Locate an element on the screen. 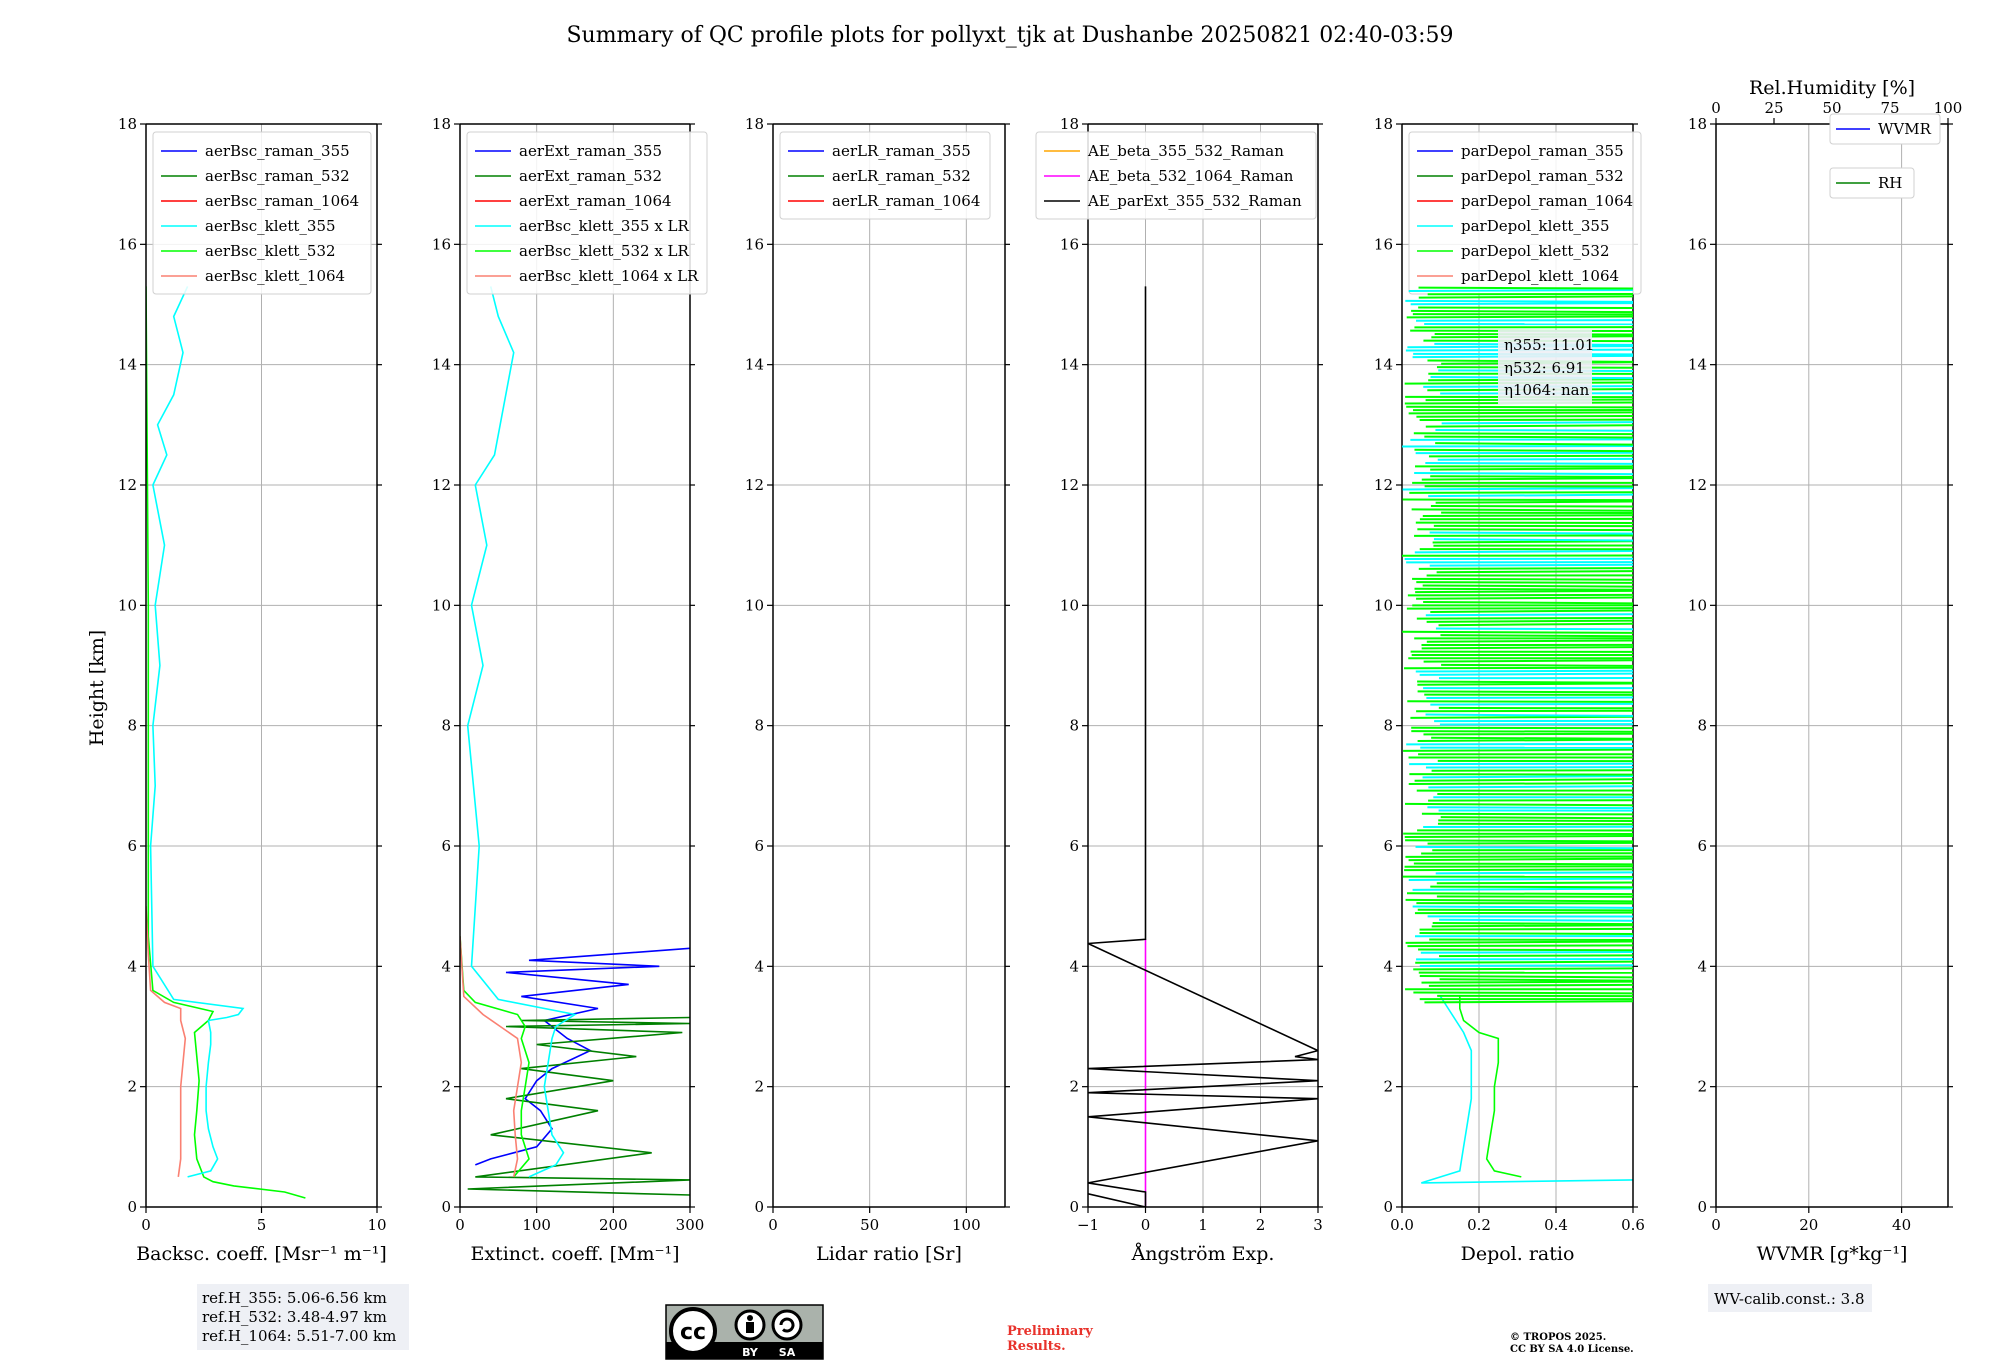 Image resolution: width=2000 pixels, height=1360 pixels. x-tick-label: 100 is located at coordinates (536, 1225).